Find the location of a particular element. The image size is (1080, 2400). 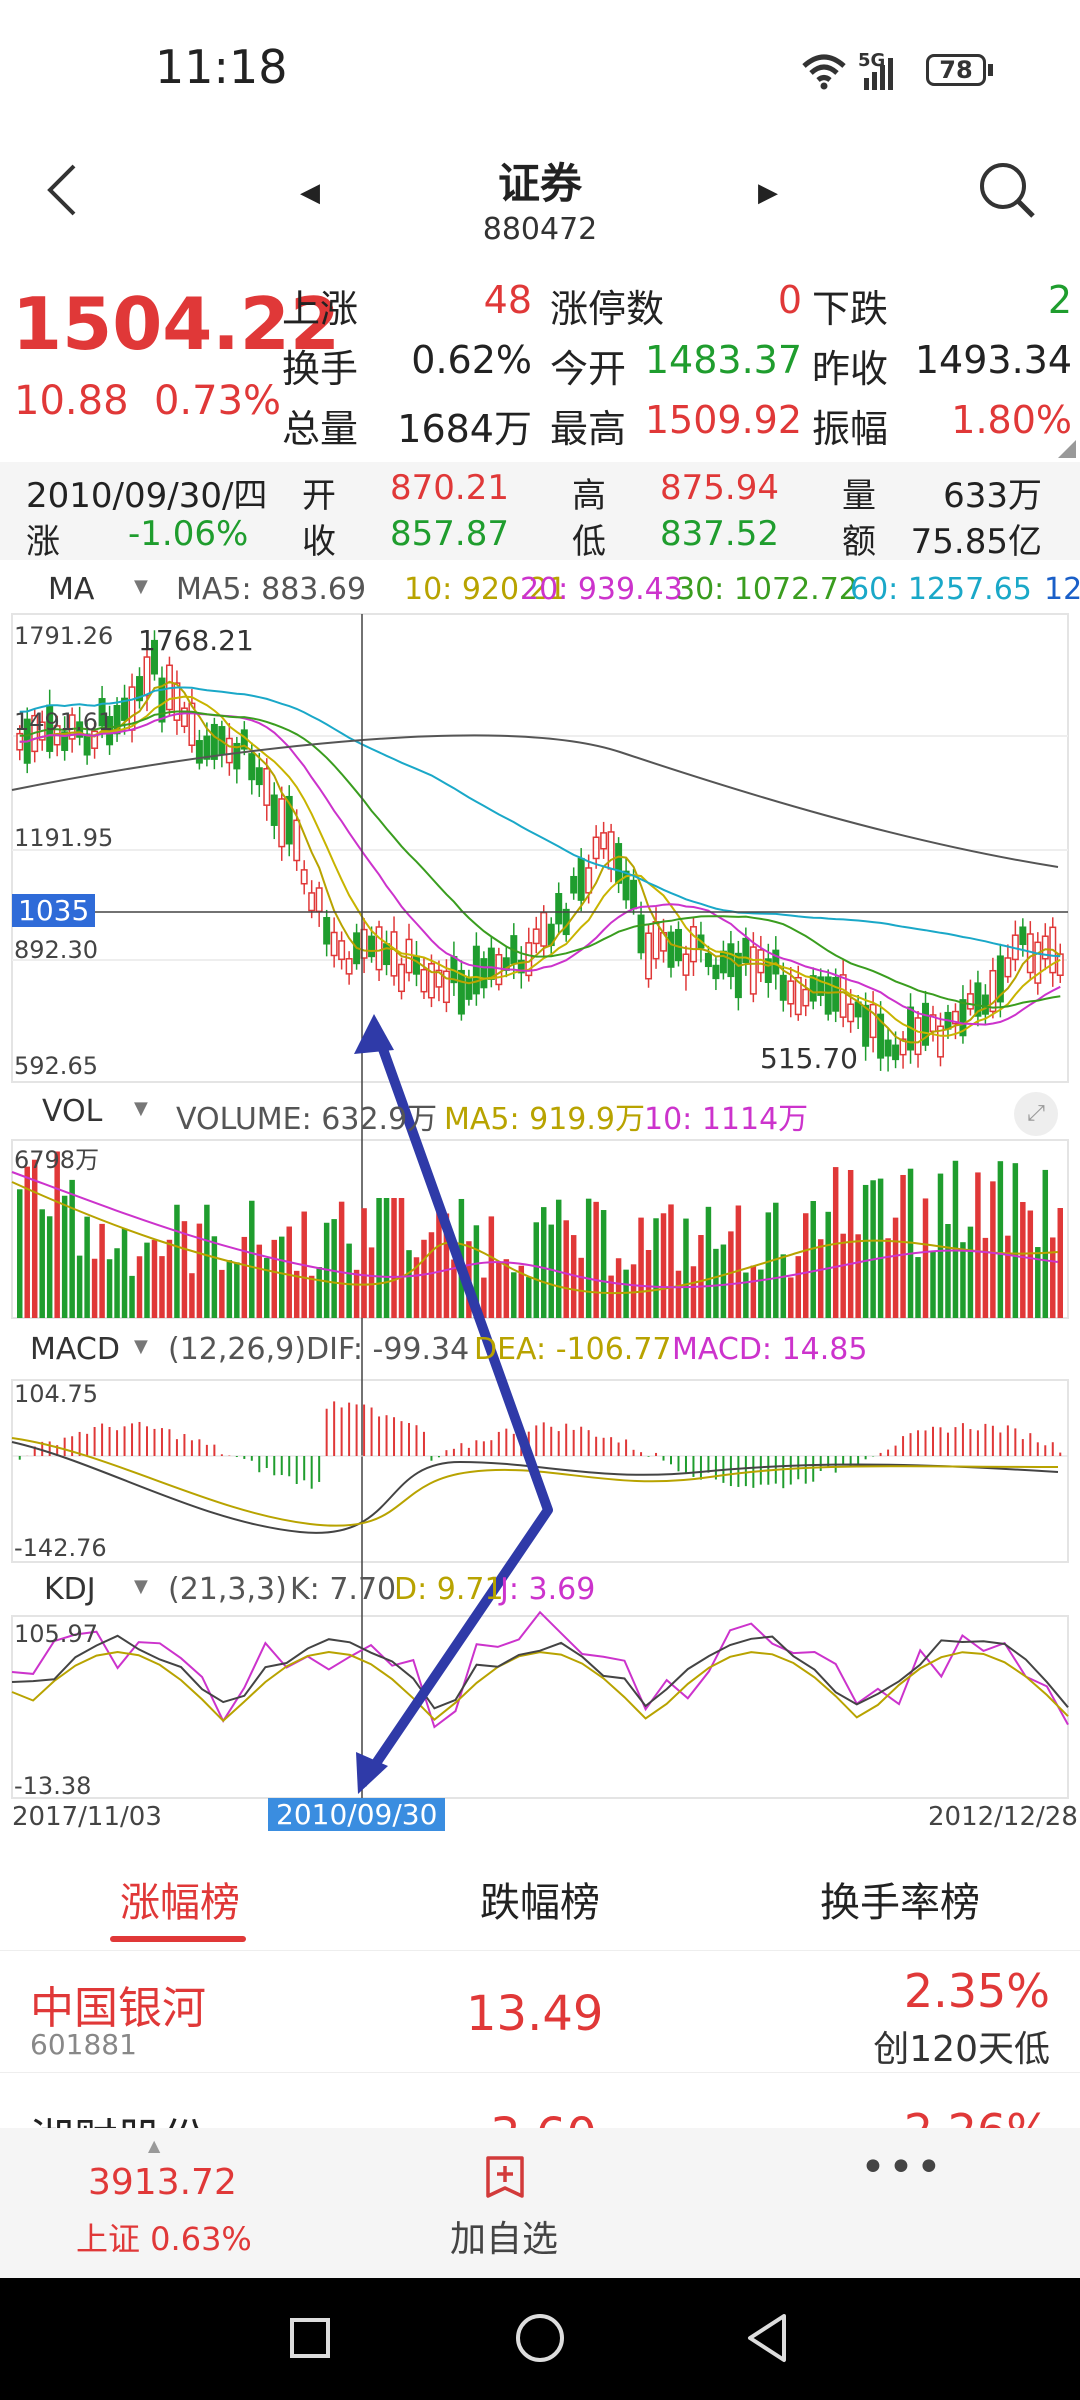

back-triangle-icon is located at coordinates (768, 2338).